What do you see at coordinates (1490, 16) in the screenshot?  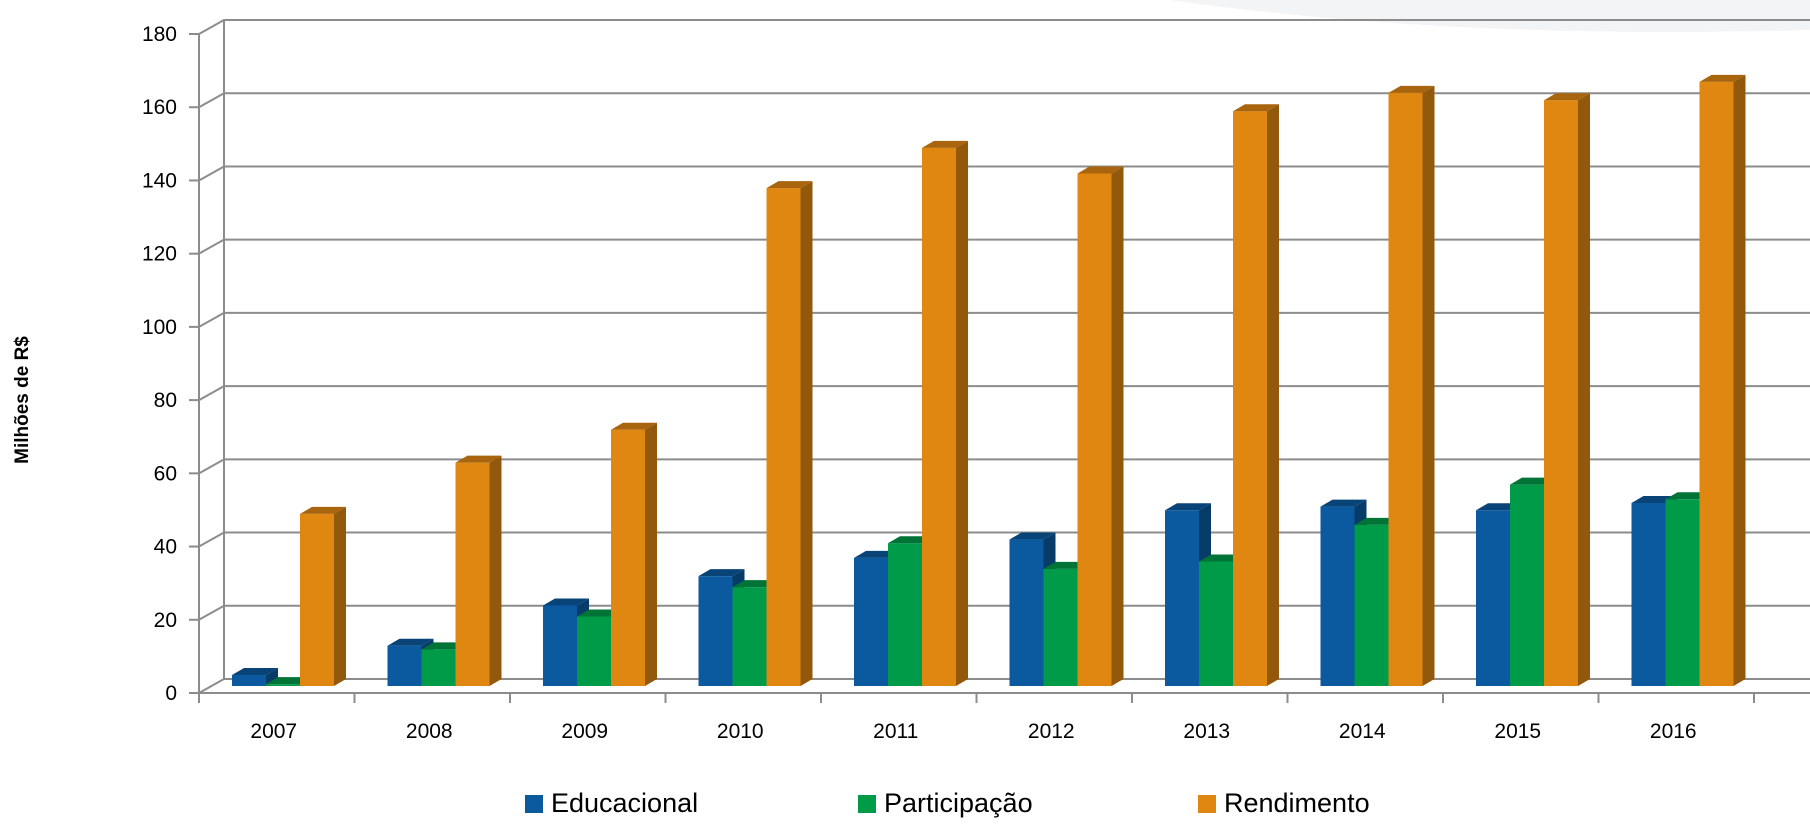 I see `background-swoosh` at bounding box center [1490, 16].